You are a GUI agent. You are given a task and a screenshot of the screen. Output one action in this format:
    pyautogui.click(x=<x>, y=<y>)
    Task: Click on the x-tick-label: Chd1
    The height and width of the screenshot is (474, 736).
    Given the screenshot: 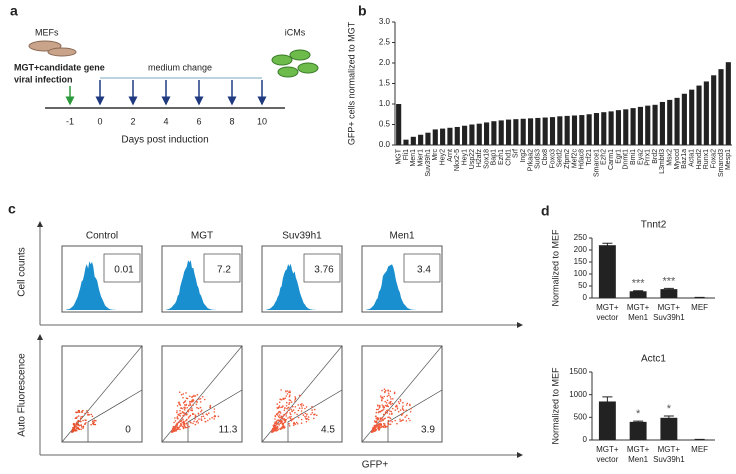 What is the action you would take?
    pyautogui.click(x=508, y=157)
    